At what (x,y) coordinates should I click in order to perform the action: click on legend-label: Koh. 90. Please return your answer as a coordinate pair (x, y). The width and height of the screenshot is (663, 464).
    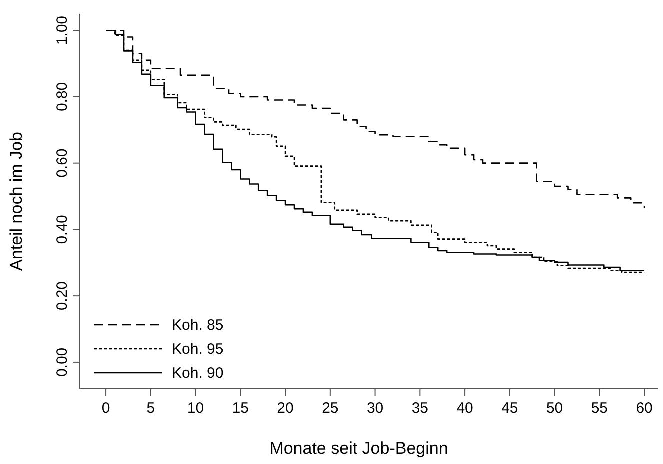
    Looking at the image, I should click on (198, 373).